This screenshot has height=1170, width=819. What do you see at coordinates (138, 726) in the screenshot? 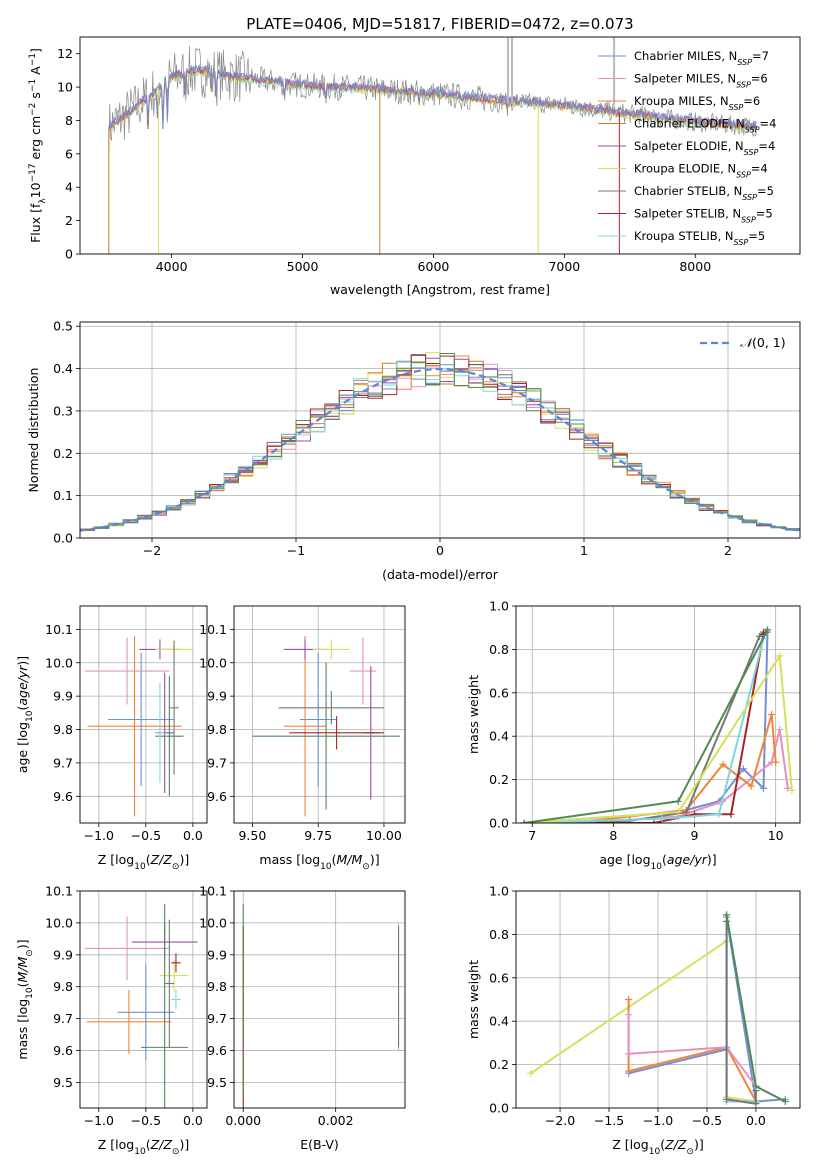
I see `age_vs_z-marks` at bounding box center [138, 726].